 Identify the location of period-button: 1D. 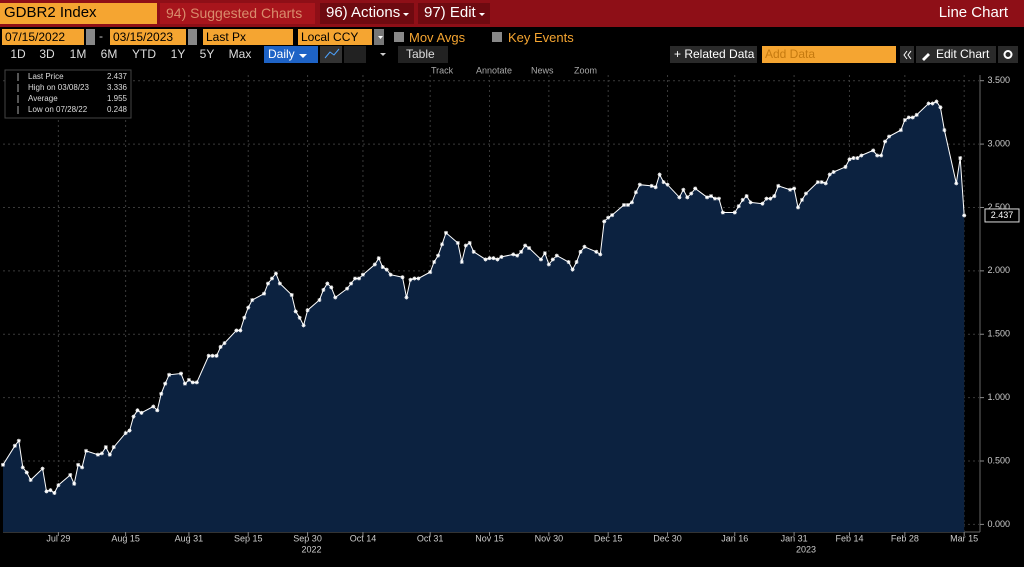
(18, 54).